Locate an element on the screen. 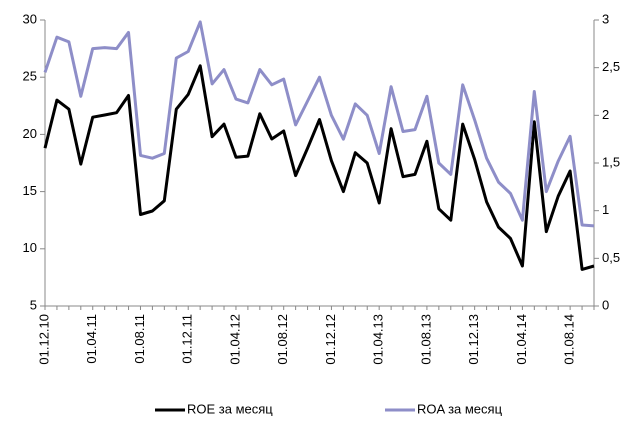 This screenshot has height=421, width=639. y-tick-label: 10 is located at coordinates (30, 247).